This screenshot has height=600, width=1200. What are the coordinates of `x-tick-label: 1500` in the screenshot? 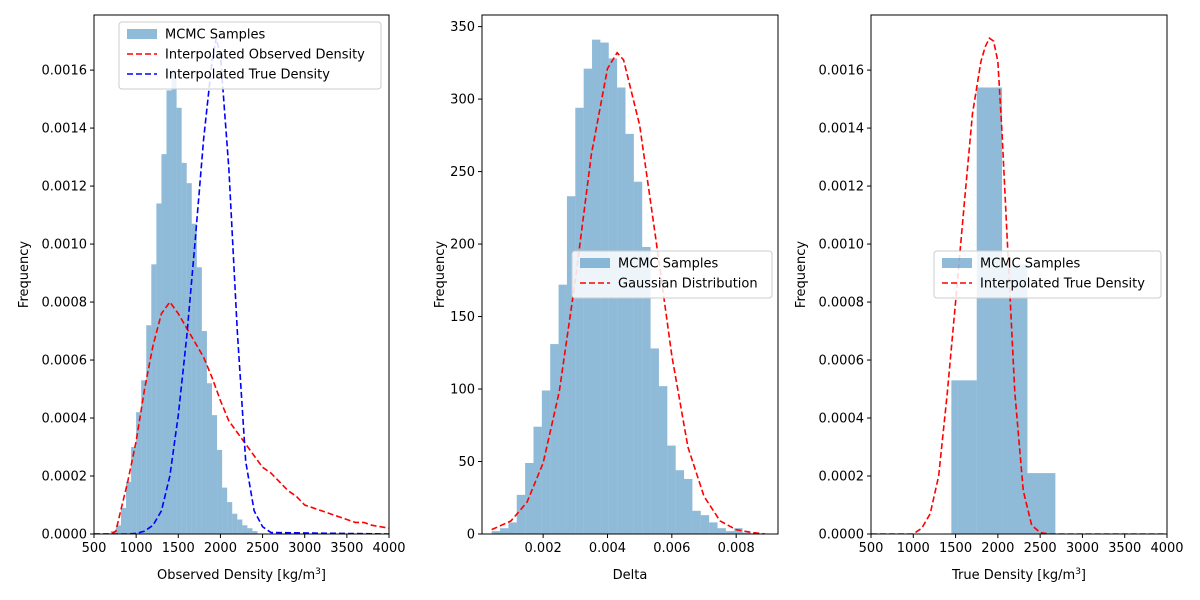 It's located at (955, 548).